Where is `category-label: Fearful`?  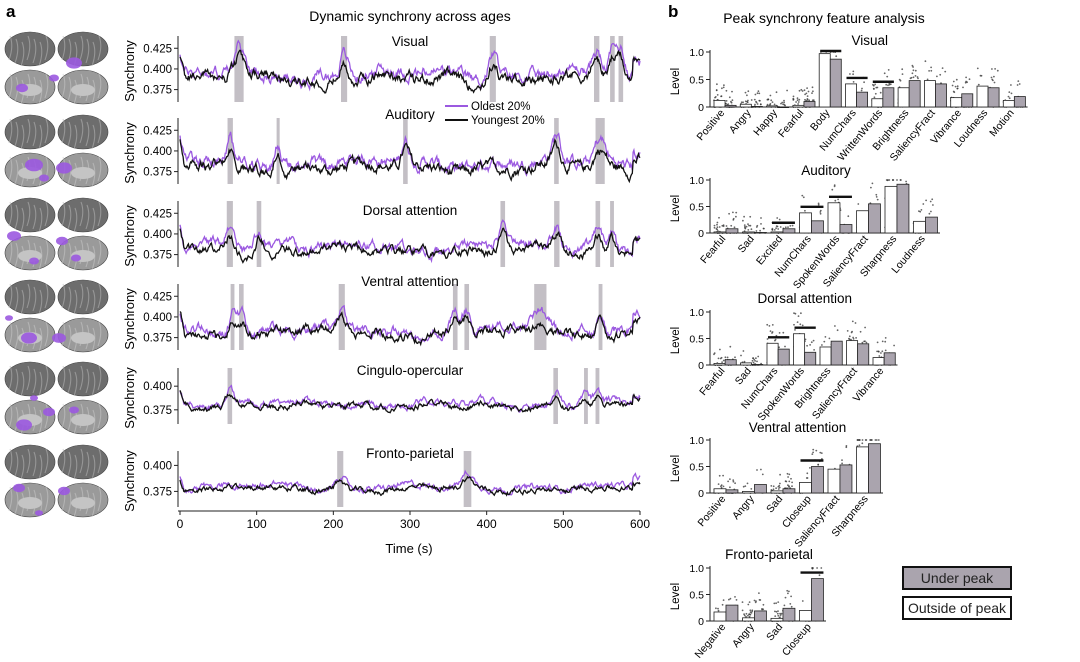 category-label: Fearful is located at coordinates (791, 123).